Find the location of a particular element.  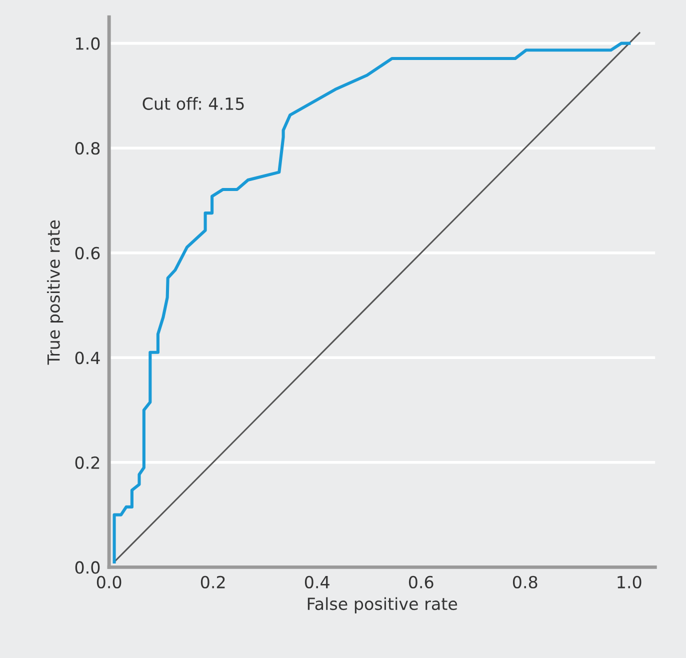

x-tick-label: 0.8 is located at coordinates (525, 582).